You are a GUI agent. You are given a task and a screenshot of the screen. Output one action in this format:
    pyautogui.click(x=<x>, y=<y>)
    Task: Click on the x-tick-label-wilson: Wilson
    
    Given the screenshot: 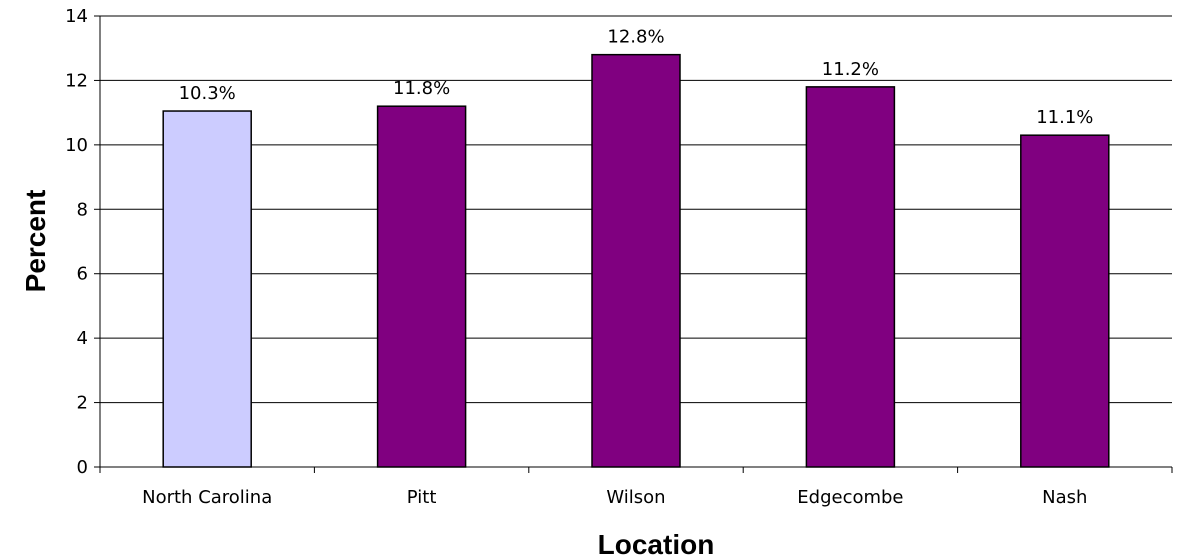 What is the action you would take?
    pyautogui.click(x=635, y=497)
    